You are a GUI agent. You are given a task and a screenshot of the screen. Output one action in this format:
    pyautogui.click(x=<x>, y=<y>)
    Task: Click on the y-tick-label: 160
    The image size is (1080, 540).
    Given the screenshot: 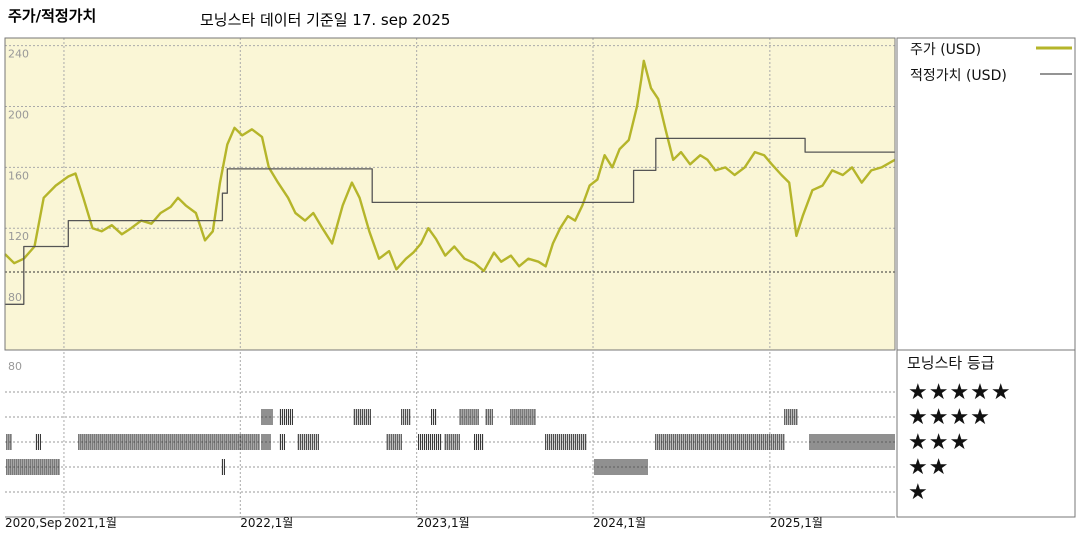 What is the action you would take?
    pyautogui.click(x=18, y=175)
    